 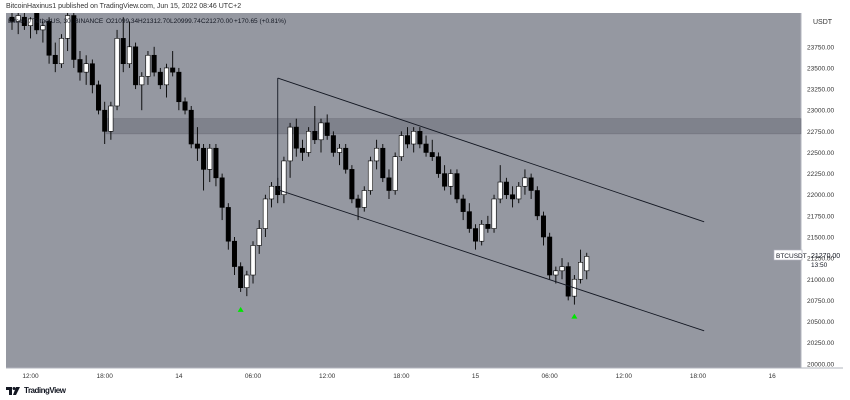 What do you see at coordinates (820, 301) in the screenshot?
I see `y-tick-label: 20750.00` at bounding box center [820, 301].